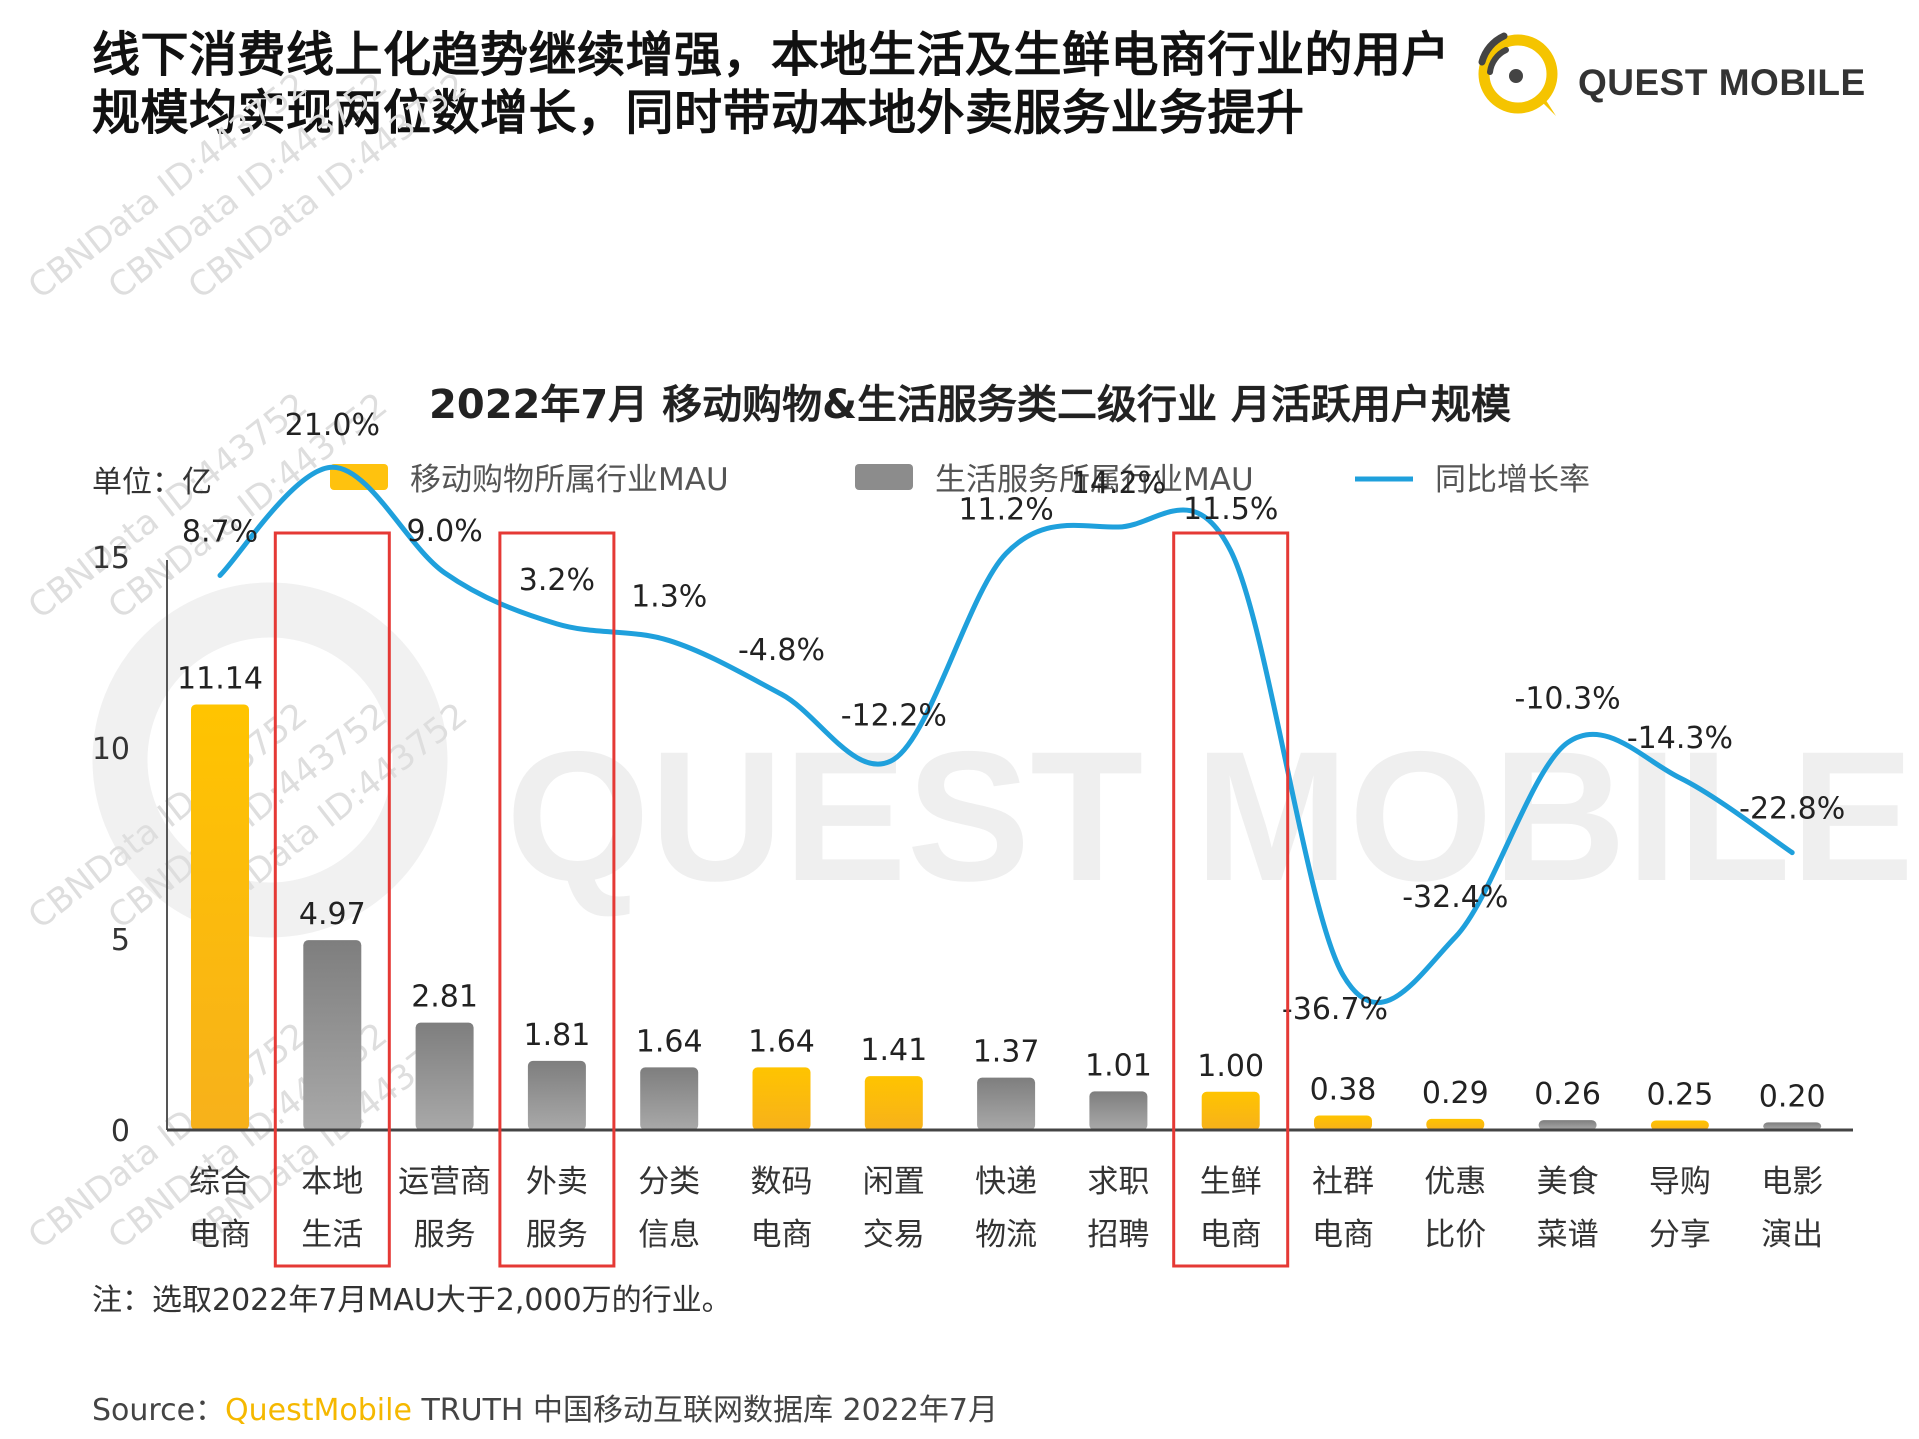 The height and width of the screenshot is (1439, 1919). What do you see at coordinates (894, 715) in the screenshot?
I see `growth-label-6: -12.2%` at bounding box center [894, 715].